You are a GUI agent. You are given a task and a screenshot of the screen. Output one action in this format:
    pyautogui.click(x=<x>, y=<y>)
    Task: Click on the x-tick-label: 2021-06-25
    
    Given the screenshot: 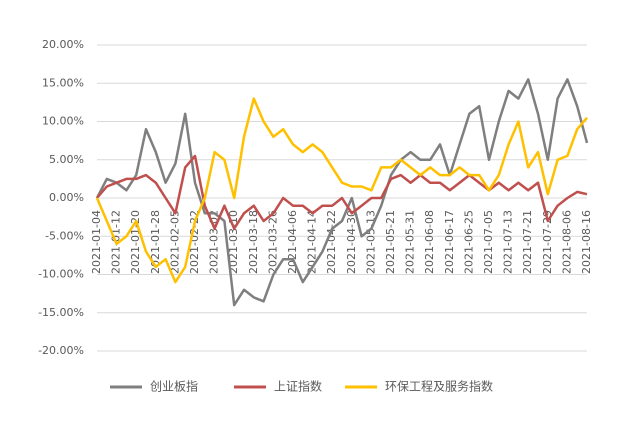 What is the action you would take?
    pyautogui.click(x=468, y=242)
    